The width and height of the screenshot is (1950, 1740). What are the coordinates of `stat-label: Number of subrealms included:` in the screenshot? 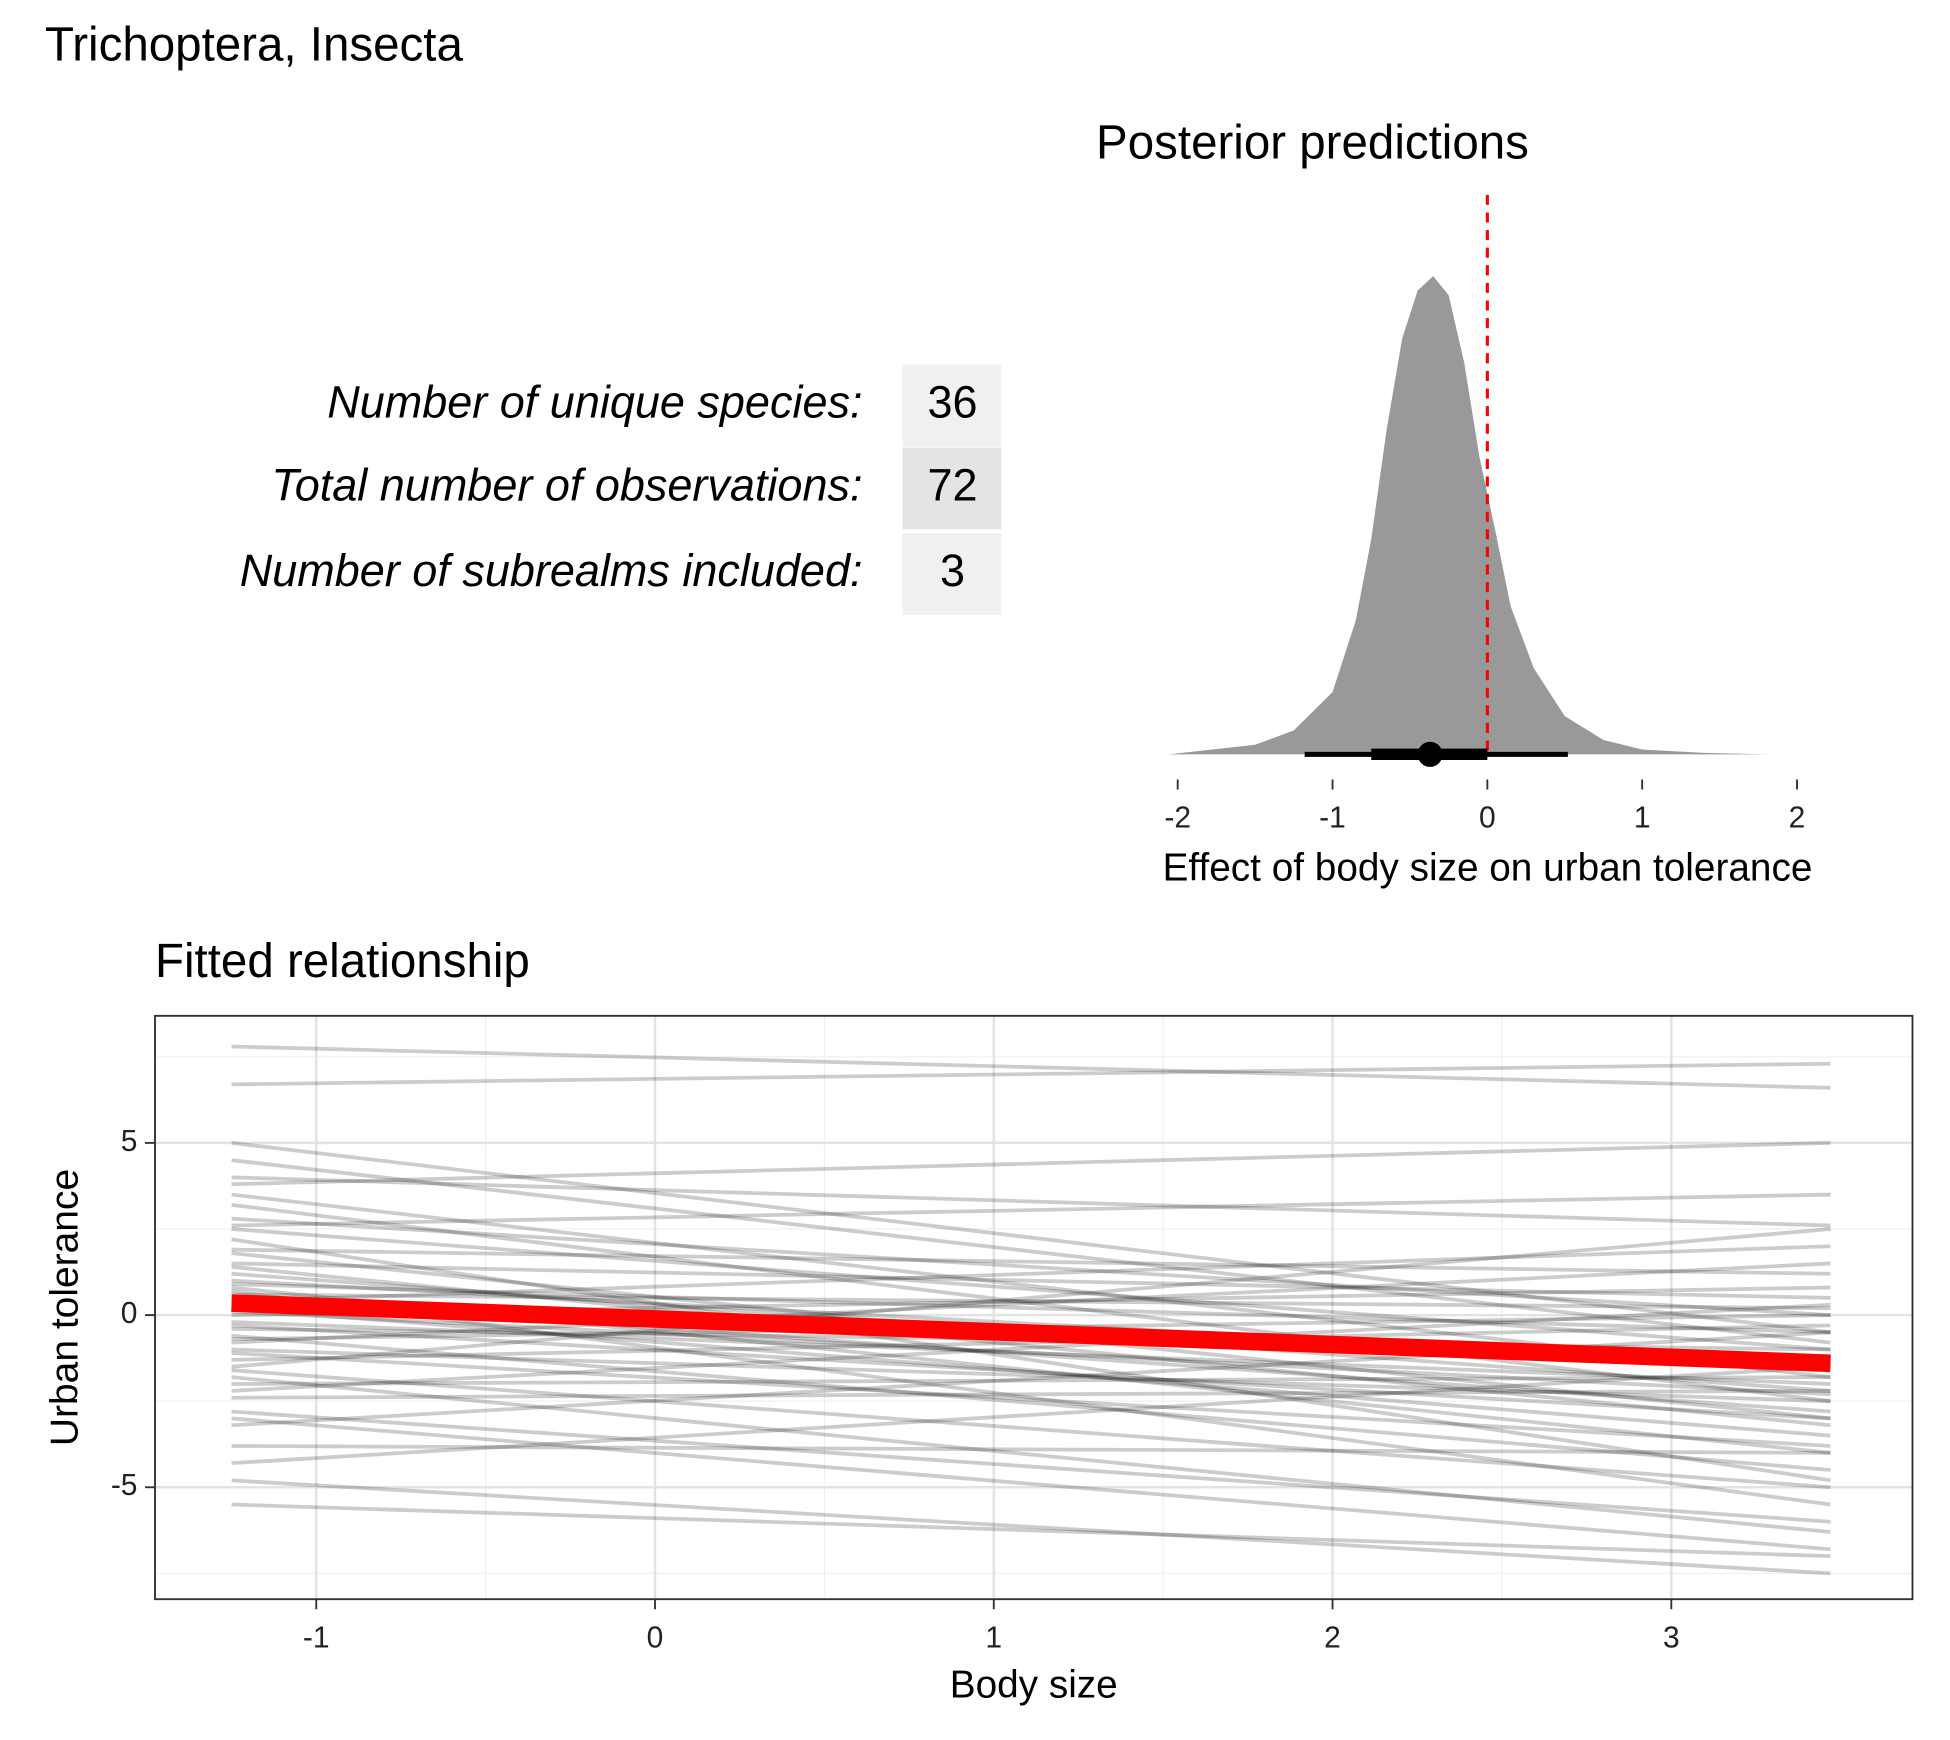 It's located at (551, 570).